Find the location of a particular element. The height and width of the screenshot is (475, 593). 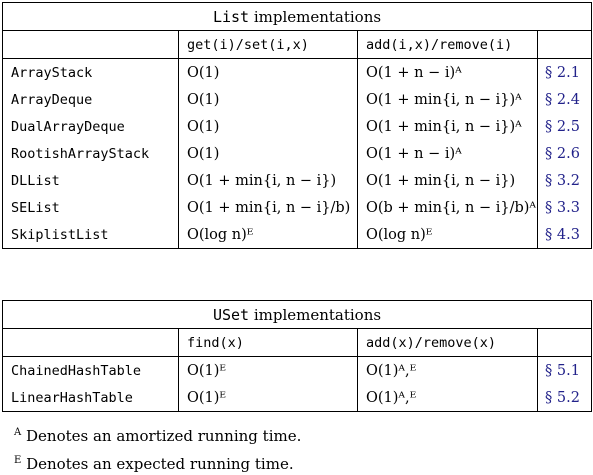

table-row: ArrayStack O(1) O(1 + n − i)ᴬ § 2.1 is located at coordinates (297, 72).